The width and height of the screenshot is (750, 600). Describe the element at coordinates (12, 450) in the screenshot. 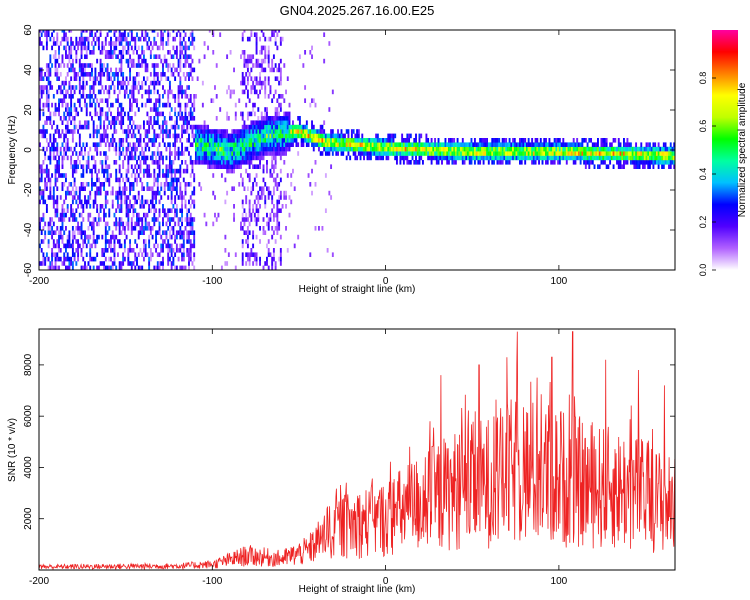

I see `snr-y-label: SNR (10 * v/v)` at that location.